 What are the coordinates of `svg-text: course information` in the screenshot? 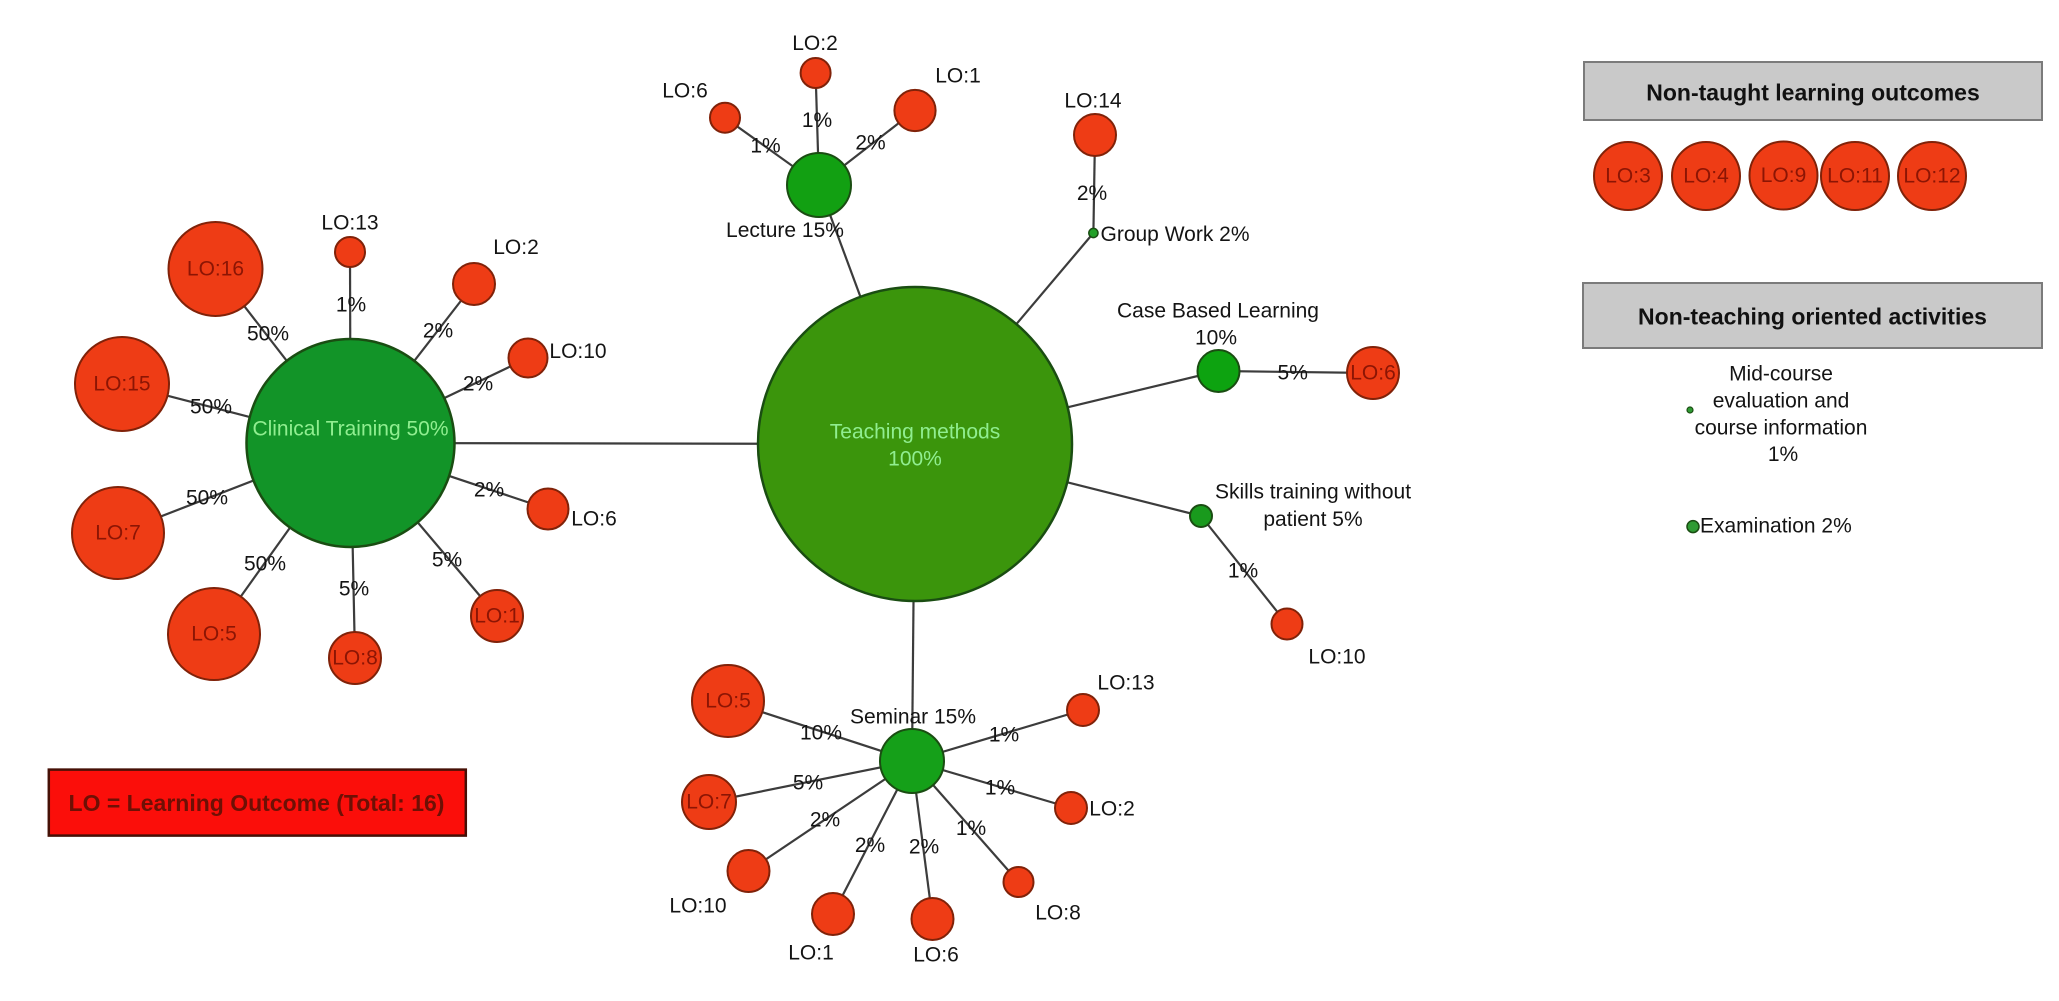 It's located at (1781, 428).